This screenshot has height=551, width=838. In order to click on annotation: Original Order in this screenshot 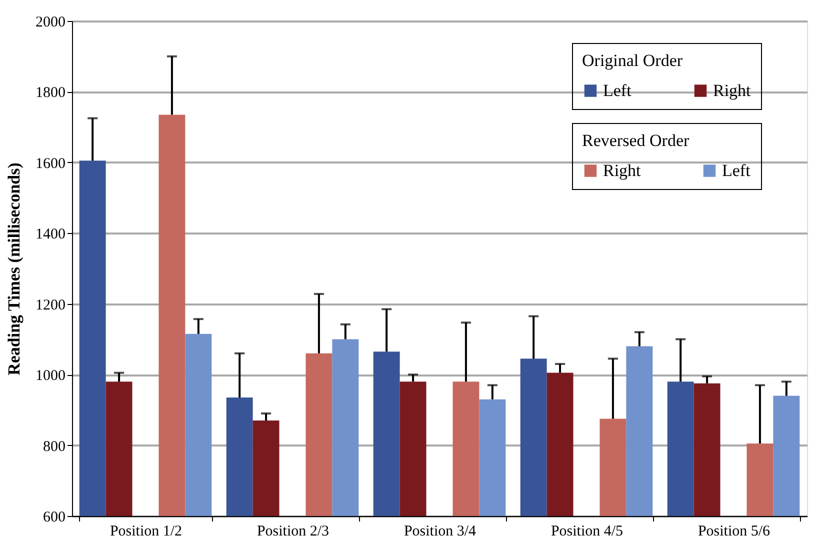, I will do `click(632, 60)`.